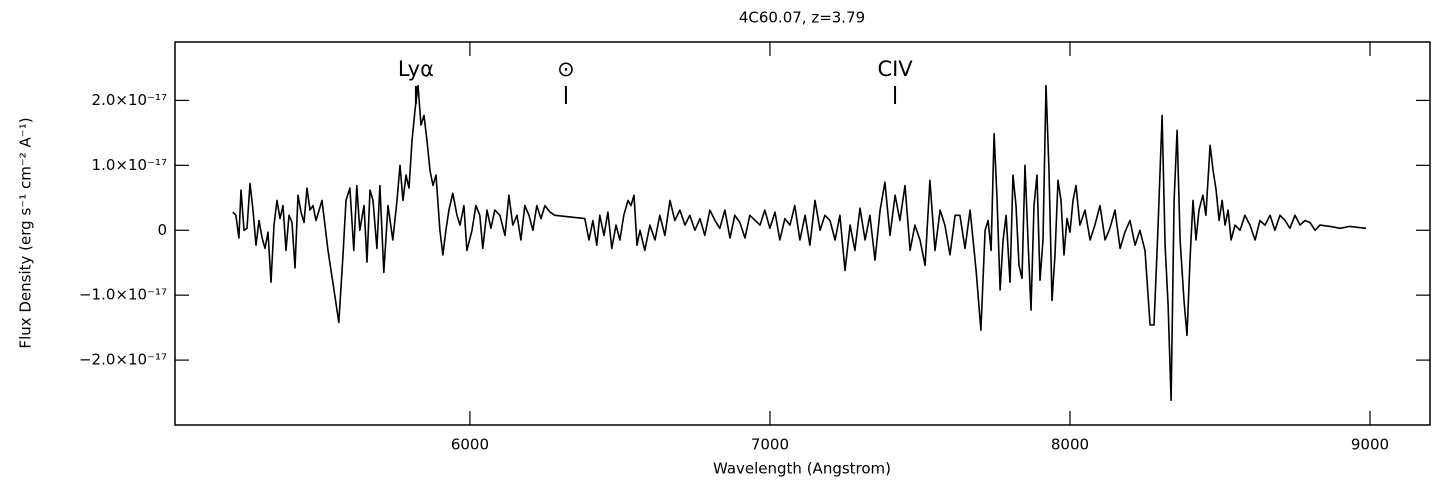 The width and height of the screenshot is (1456, 493). I want to click on x-tick-label: 6000, so click(470, 445).